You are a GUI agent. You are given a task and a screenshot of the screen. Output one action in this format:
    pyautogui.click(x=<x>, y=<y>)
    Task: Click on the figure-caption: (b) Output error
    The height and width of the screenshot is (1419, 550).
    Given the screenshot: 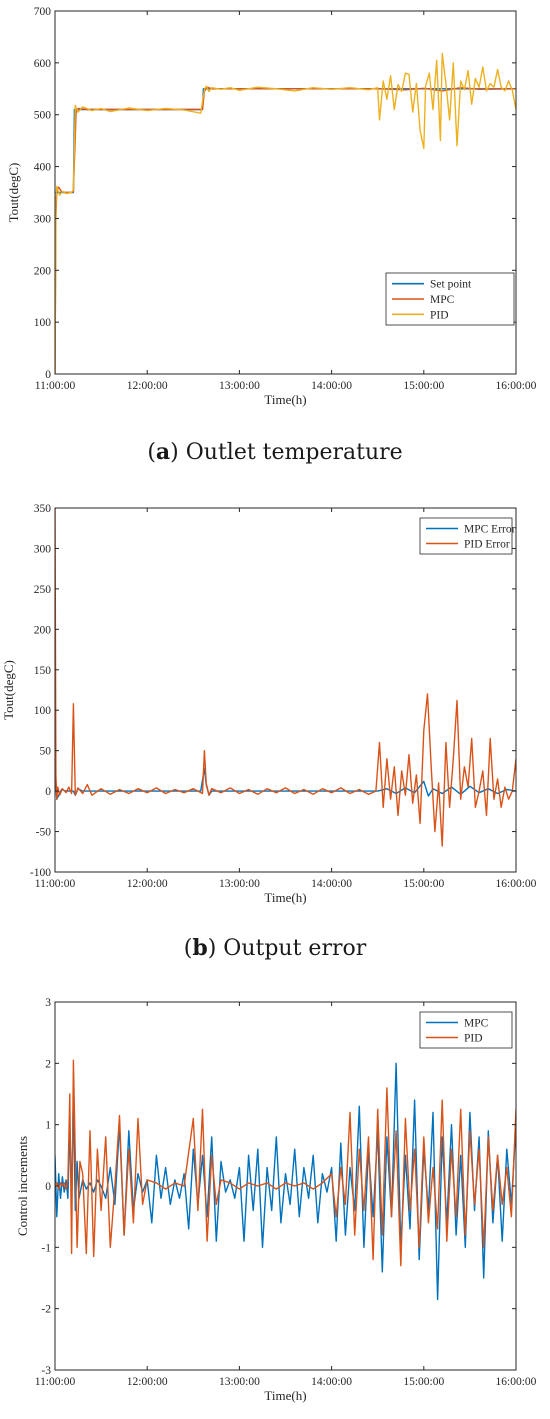 What is the action you would take?
    pyautogui.click(x=275, y=948)
    